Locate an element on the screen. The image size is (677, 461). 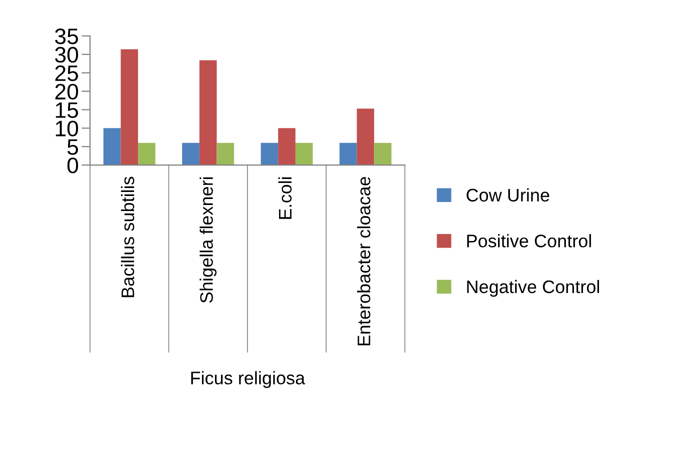
y-tick-label: 5 is located at coordinates (72, 147).